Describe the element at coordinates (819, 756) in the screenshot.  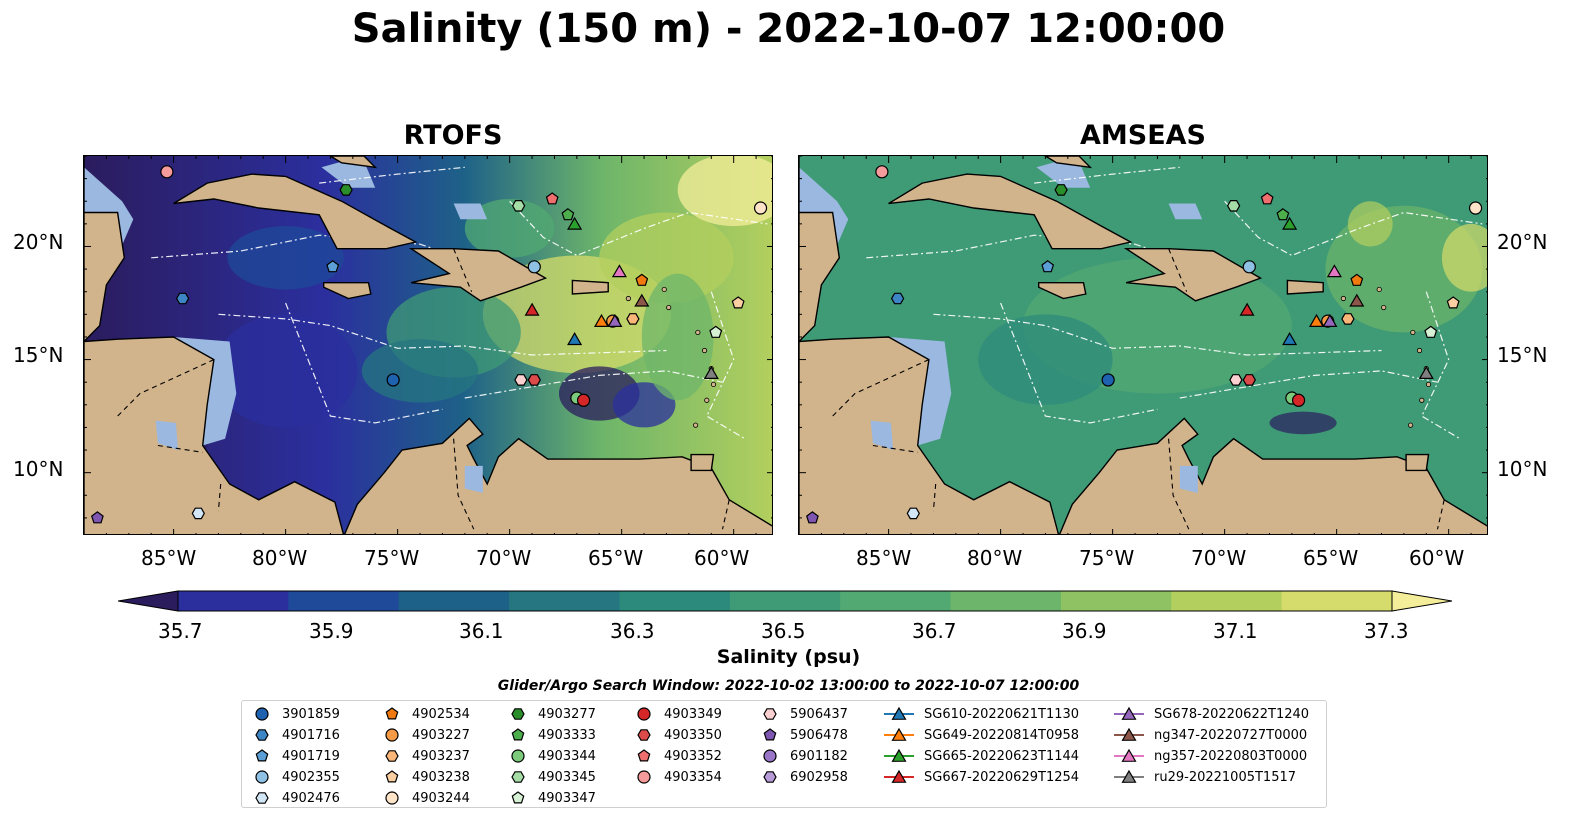
I see `legend-label: 6901182` at that location.